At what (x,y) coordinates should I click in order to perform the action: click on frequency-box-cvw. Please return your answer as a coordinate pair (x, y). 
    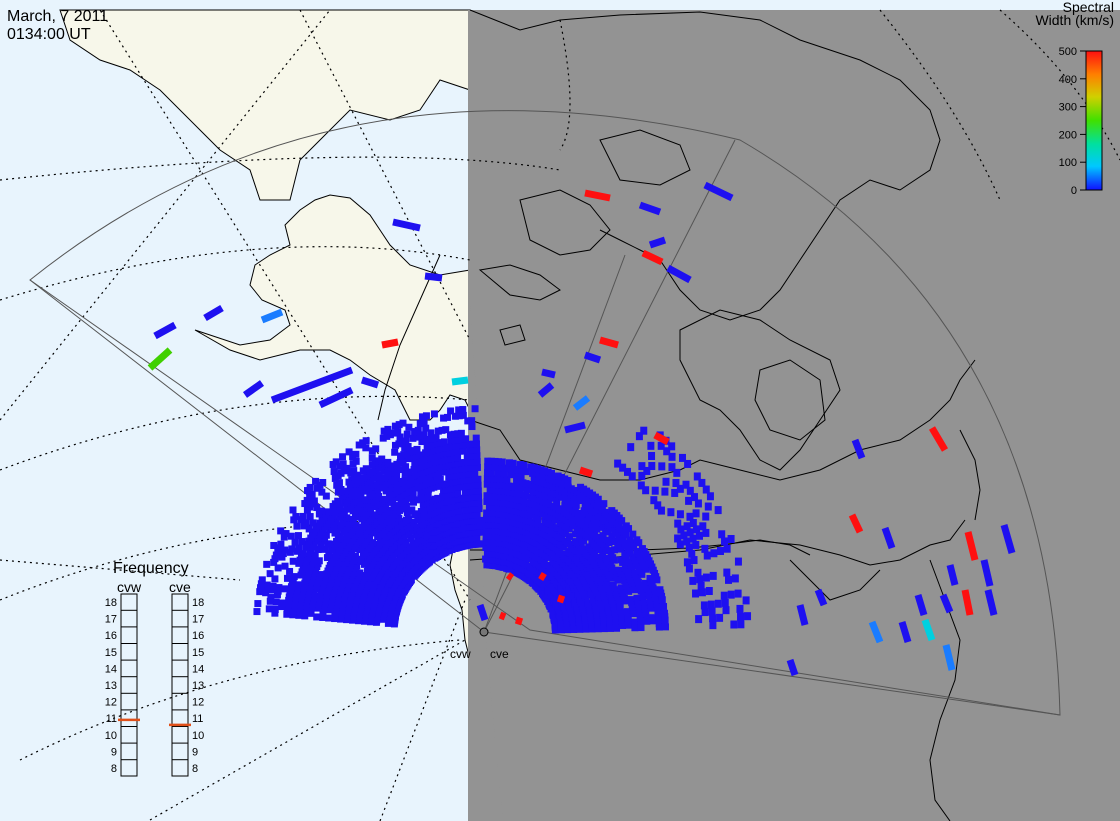
    Looking at the image, I should click on (129, 685).